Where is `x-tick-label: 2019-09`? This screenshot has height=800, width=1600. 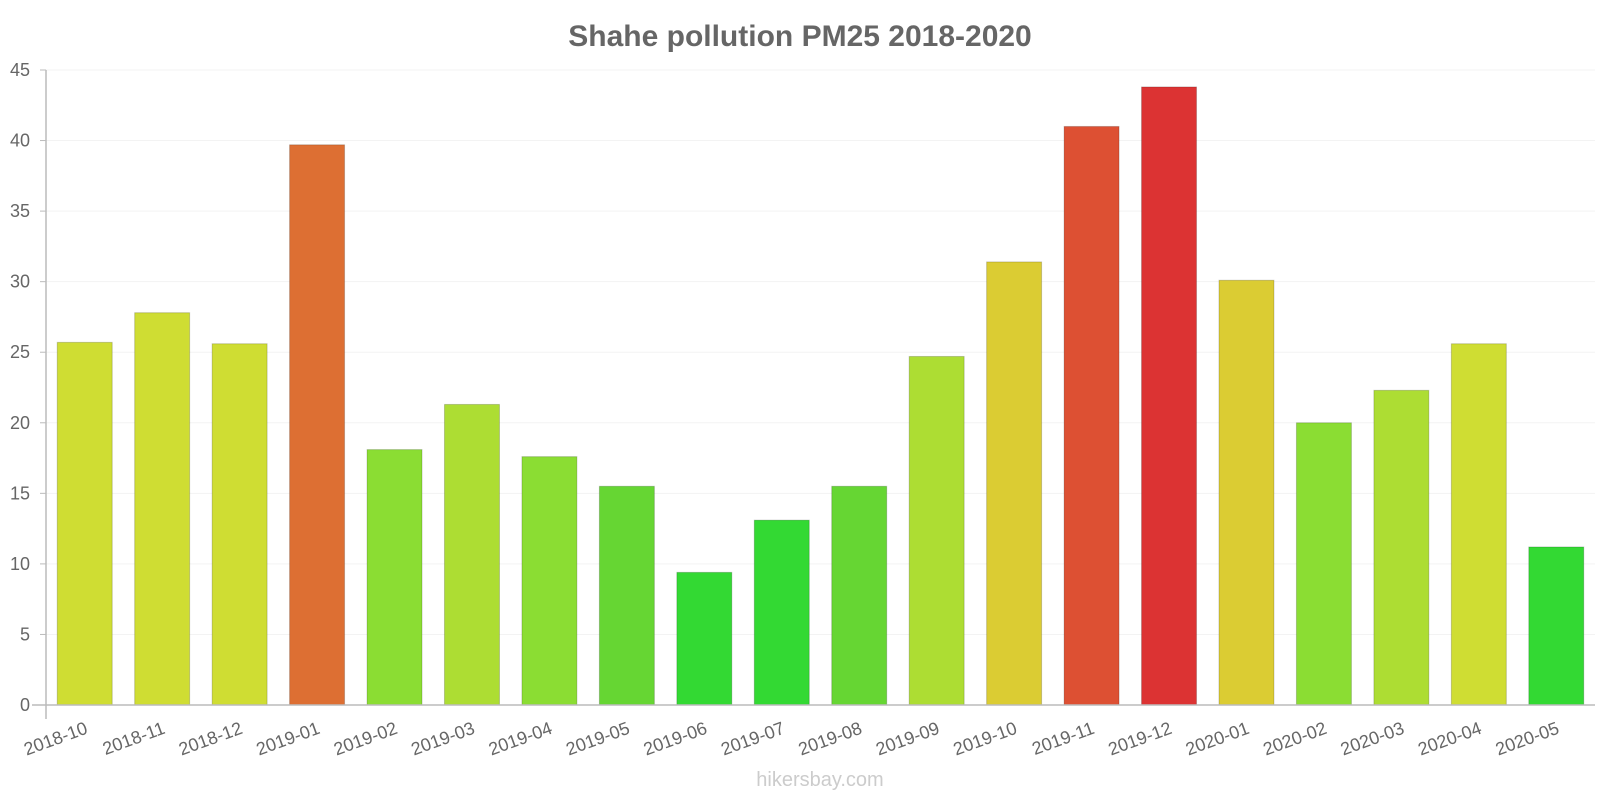 x-tick-label: 2019-09 is located at coordinates (907, 738).